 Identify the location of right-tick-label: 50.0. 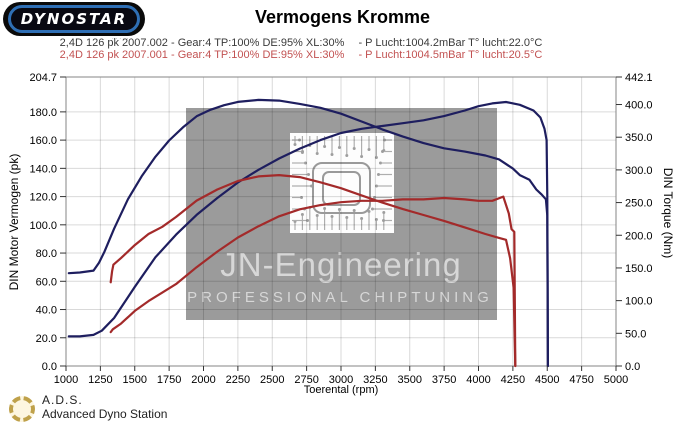
(635, 334).